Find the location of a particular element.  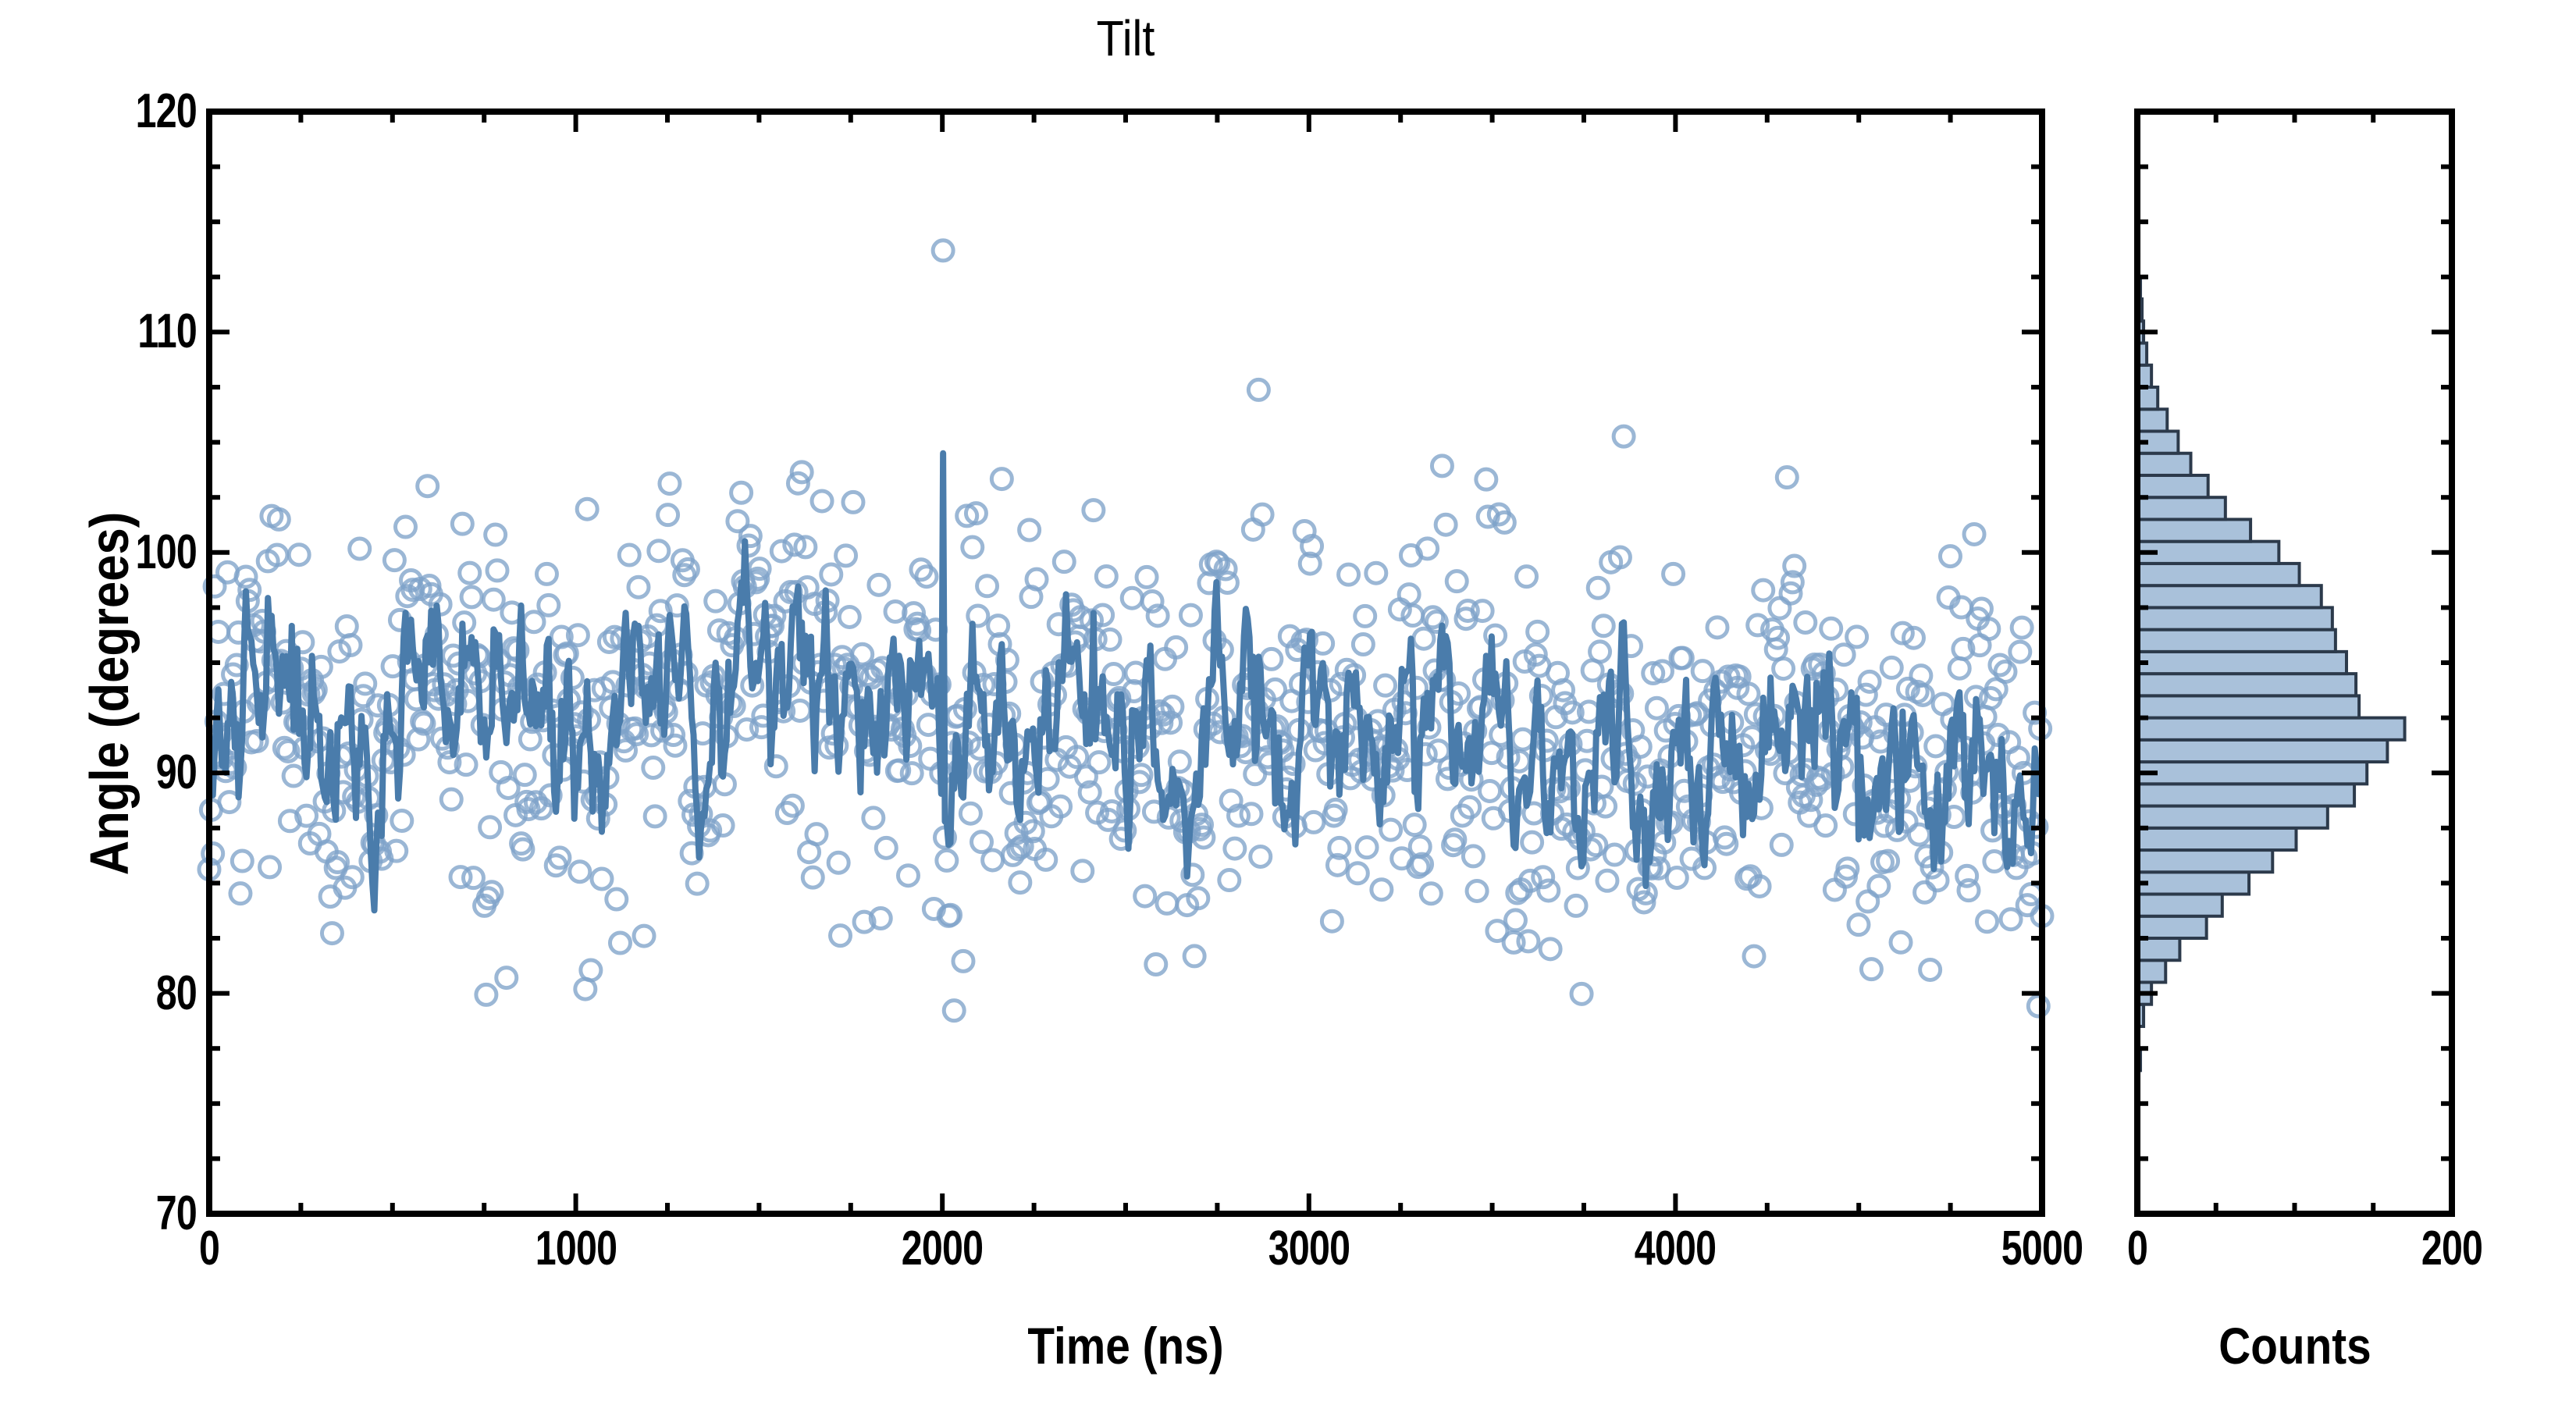

y-tick-label: 100 is located at coordinates (166, 552).